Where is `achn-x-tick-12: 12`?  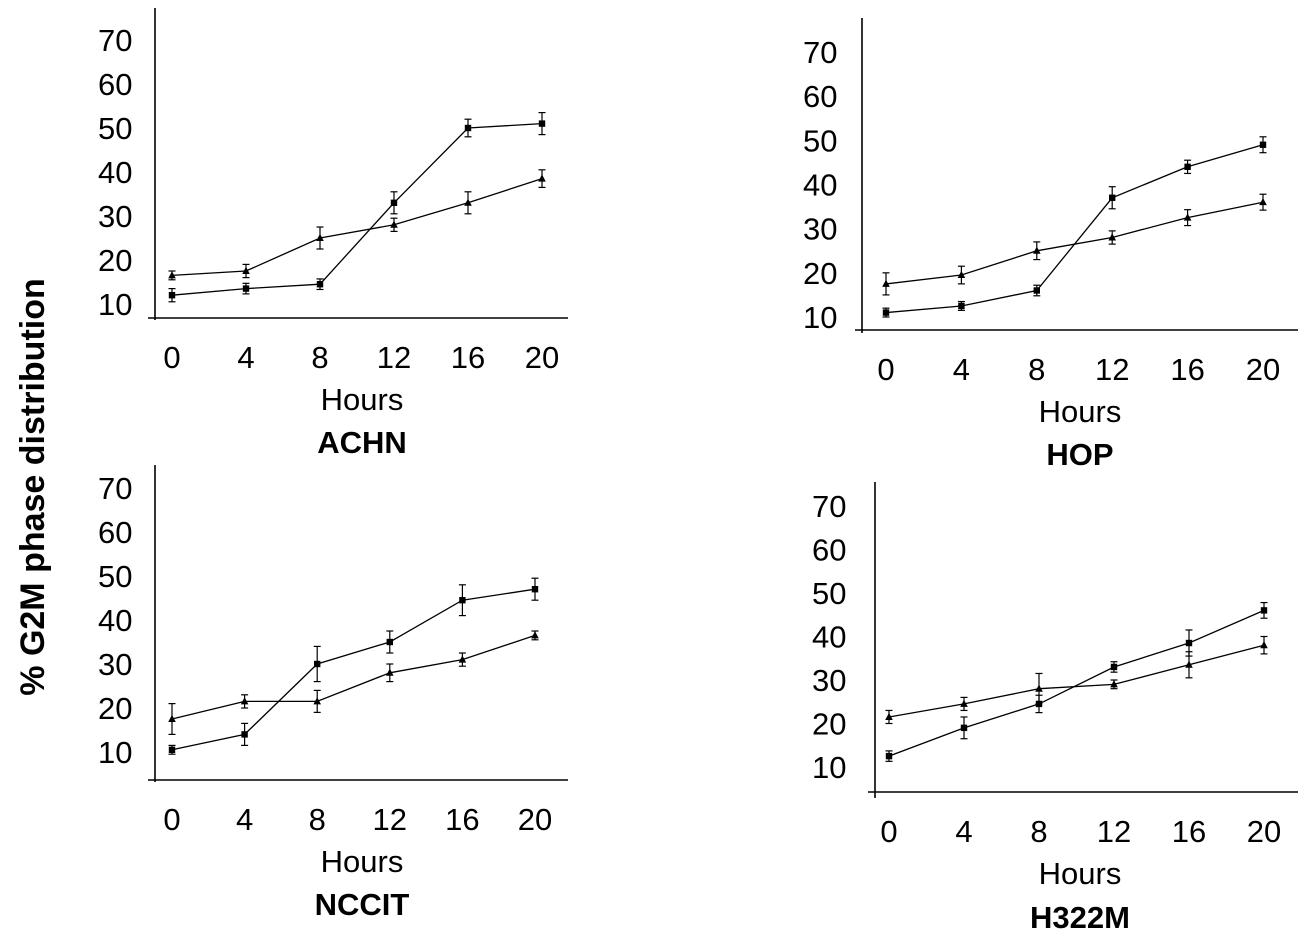 achn-x-tick-12: 12 is located at coordinates (394, 357).